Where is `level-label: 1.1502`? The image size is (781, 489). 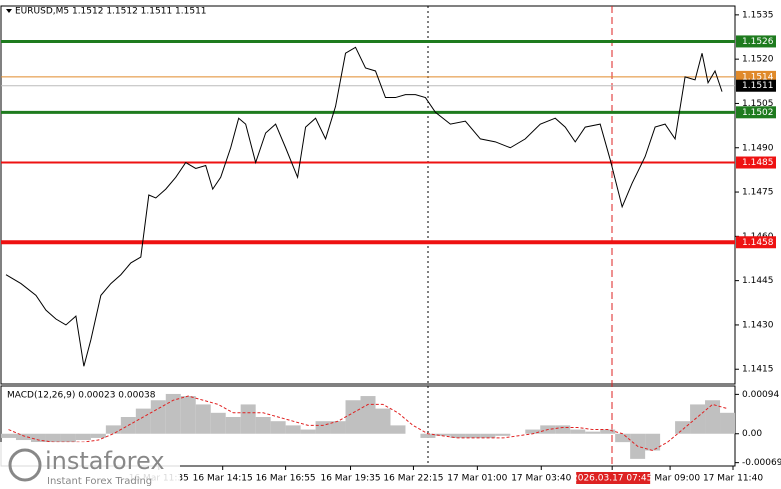
level-label: 1.1502 is located at coordinates (758, 113).